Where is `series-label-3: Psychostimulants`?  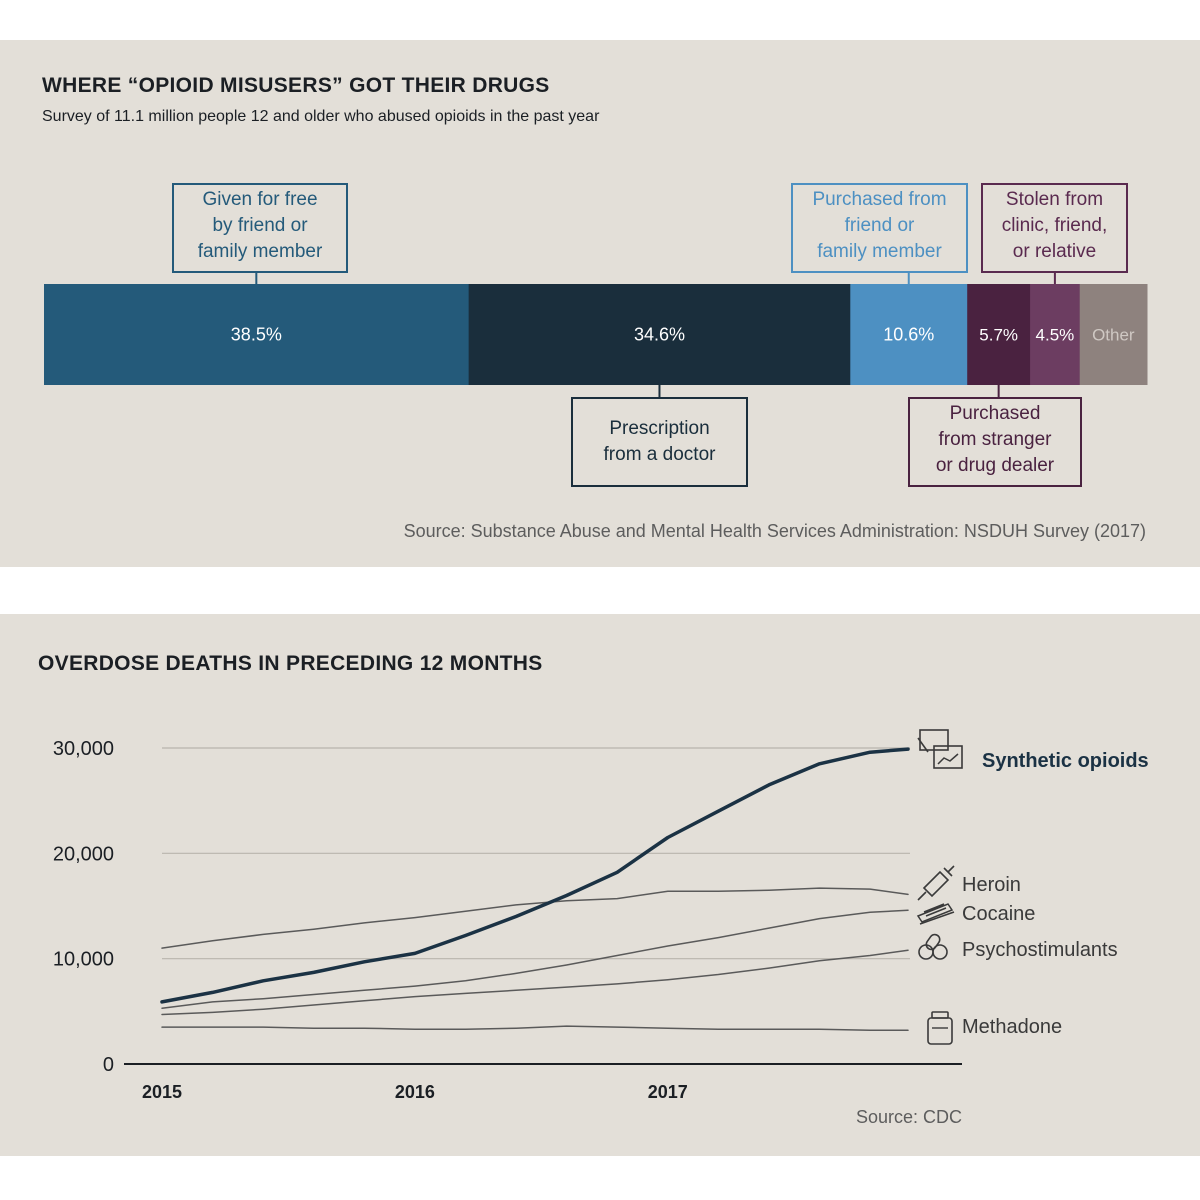 series-label-3: Psychostimulants is located at coordinates (1040, 950).